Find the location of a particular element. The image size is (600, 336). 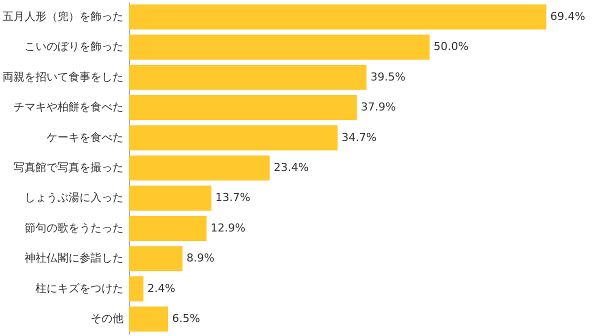

y-tick-label: 柱にキズをつけた is located at coordinates (80, 288).